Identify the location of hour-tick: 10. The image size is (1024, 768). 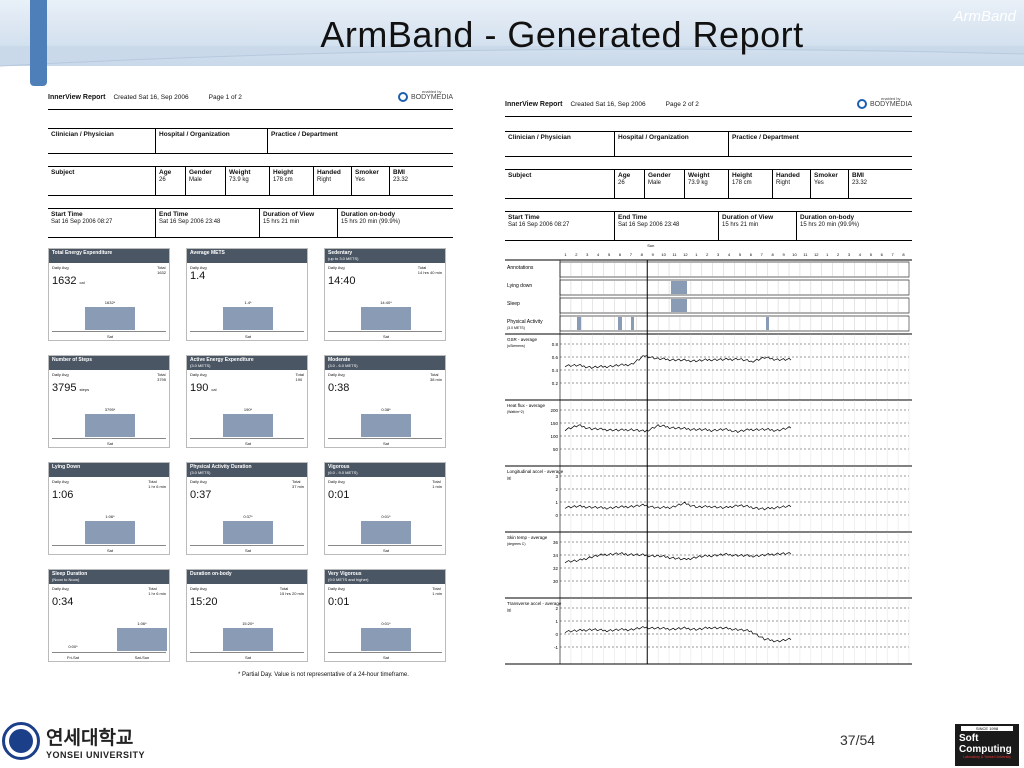
(794, 254).